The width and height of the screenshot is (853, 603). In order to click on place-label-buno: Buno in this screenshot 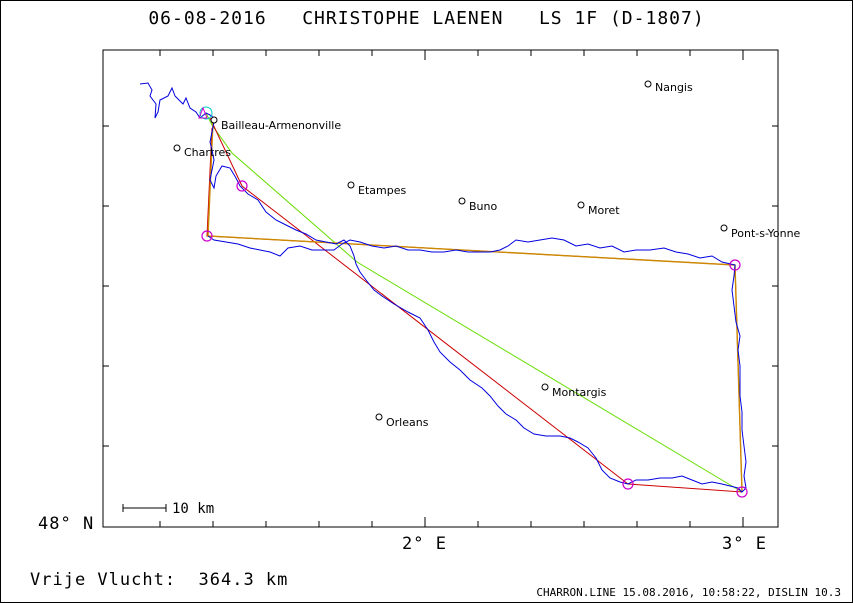, I will do `click(483, 206)`.